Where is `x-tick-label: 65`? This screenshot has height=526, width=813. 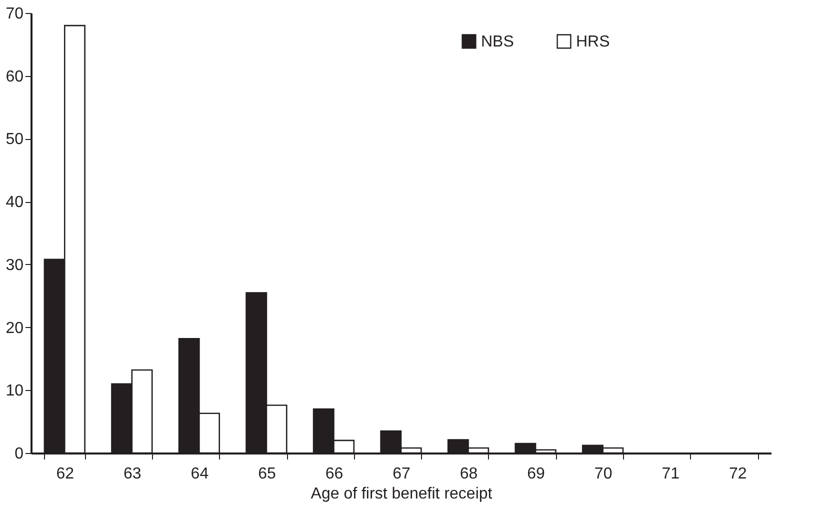 x-tick-label: 65 is located at coordinates (267, 474).